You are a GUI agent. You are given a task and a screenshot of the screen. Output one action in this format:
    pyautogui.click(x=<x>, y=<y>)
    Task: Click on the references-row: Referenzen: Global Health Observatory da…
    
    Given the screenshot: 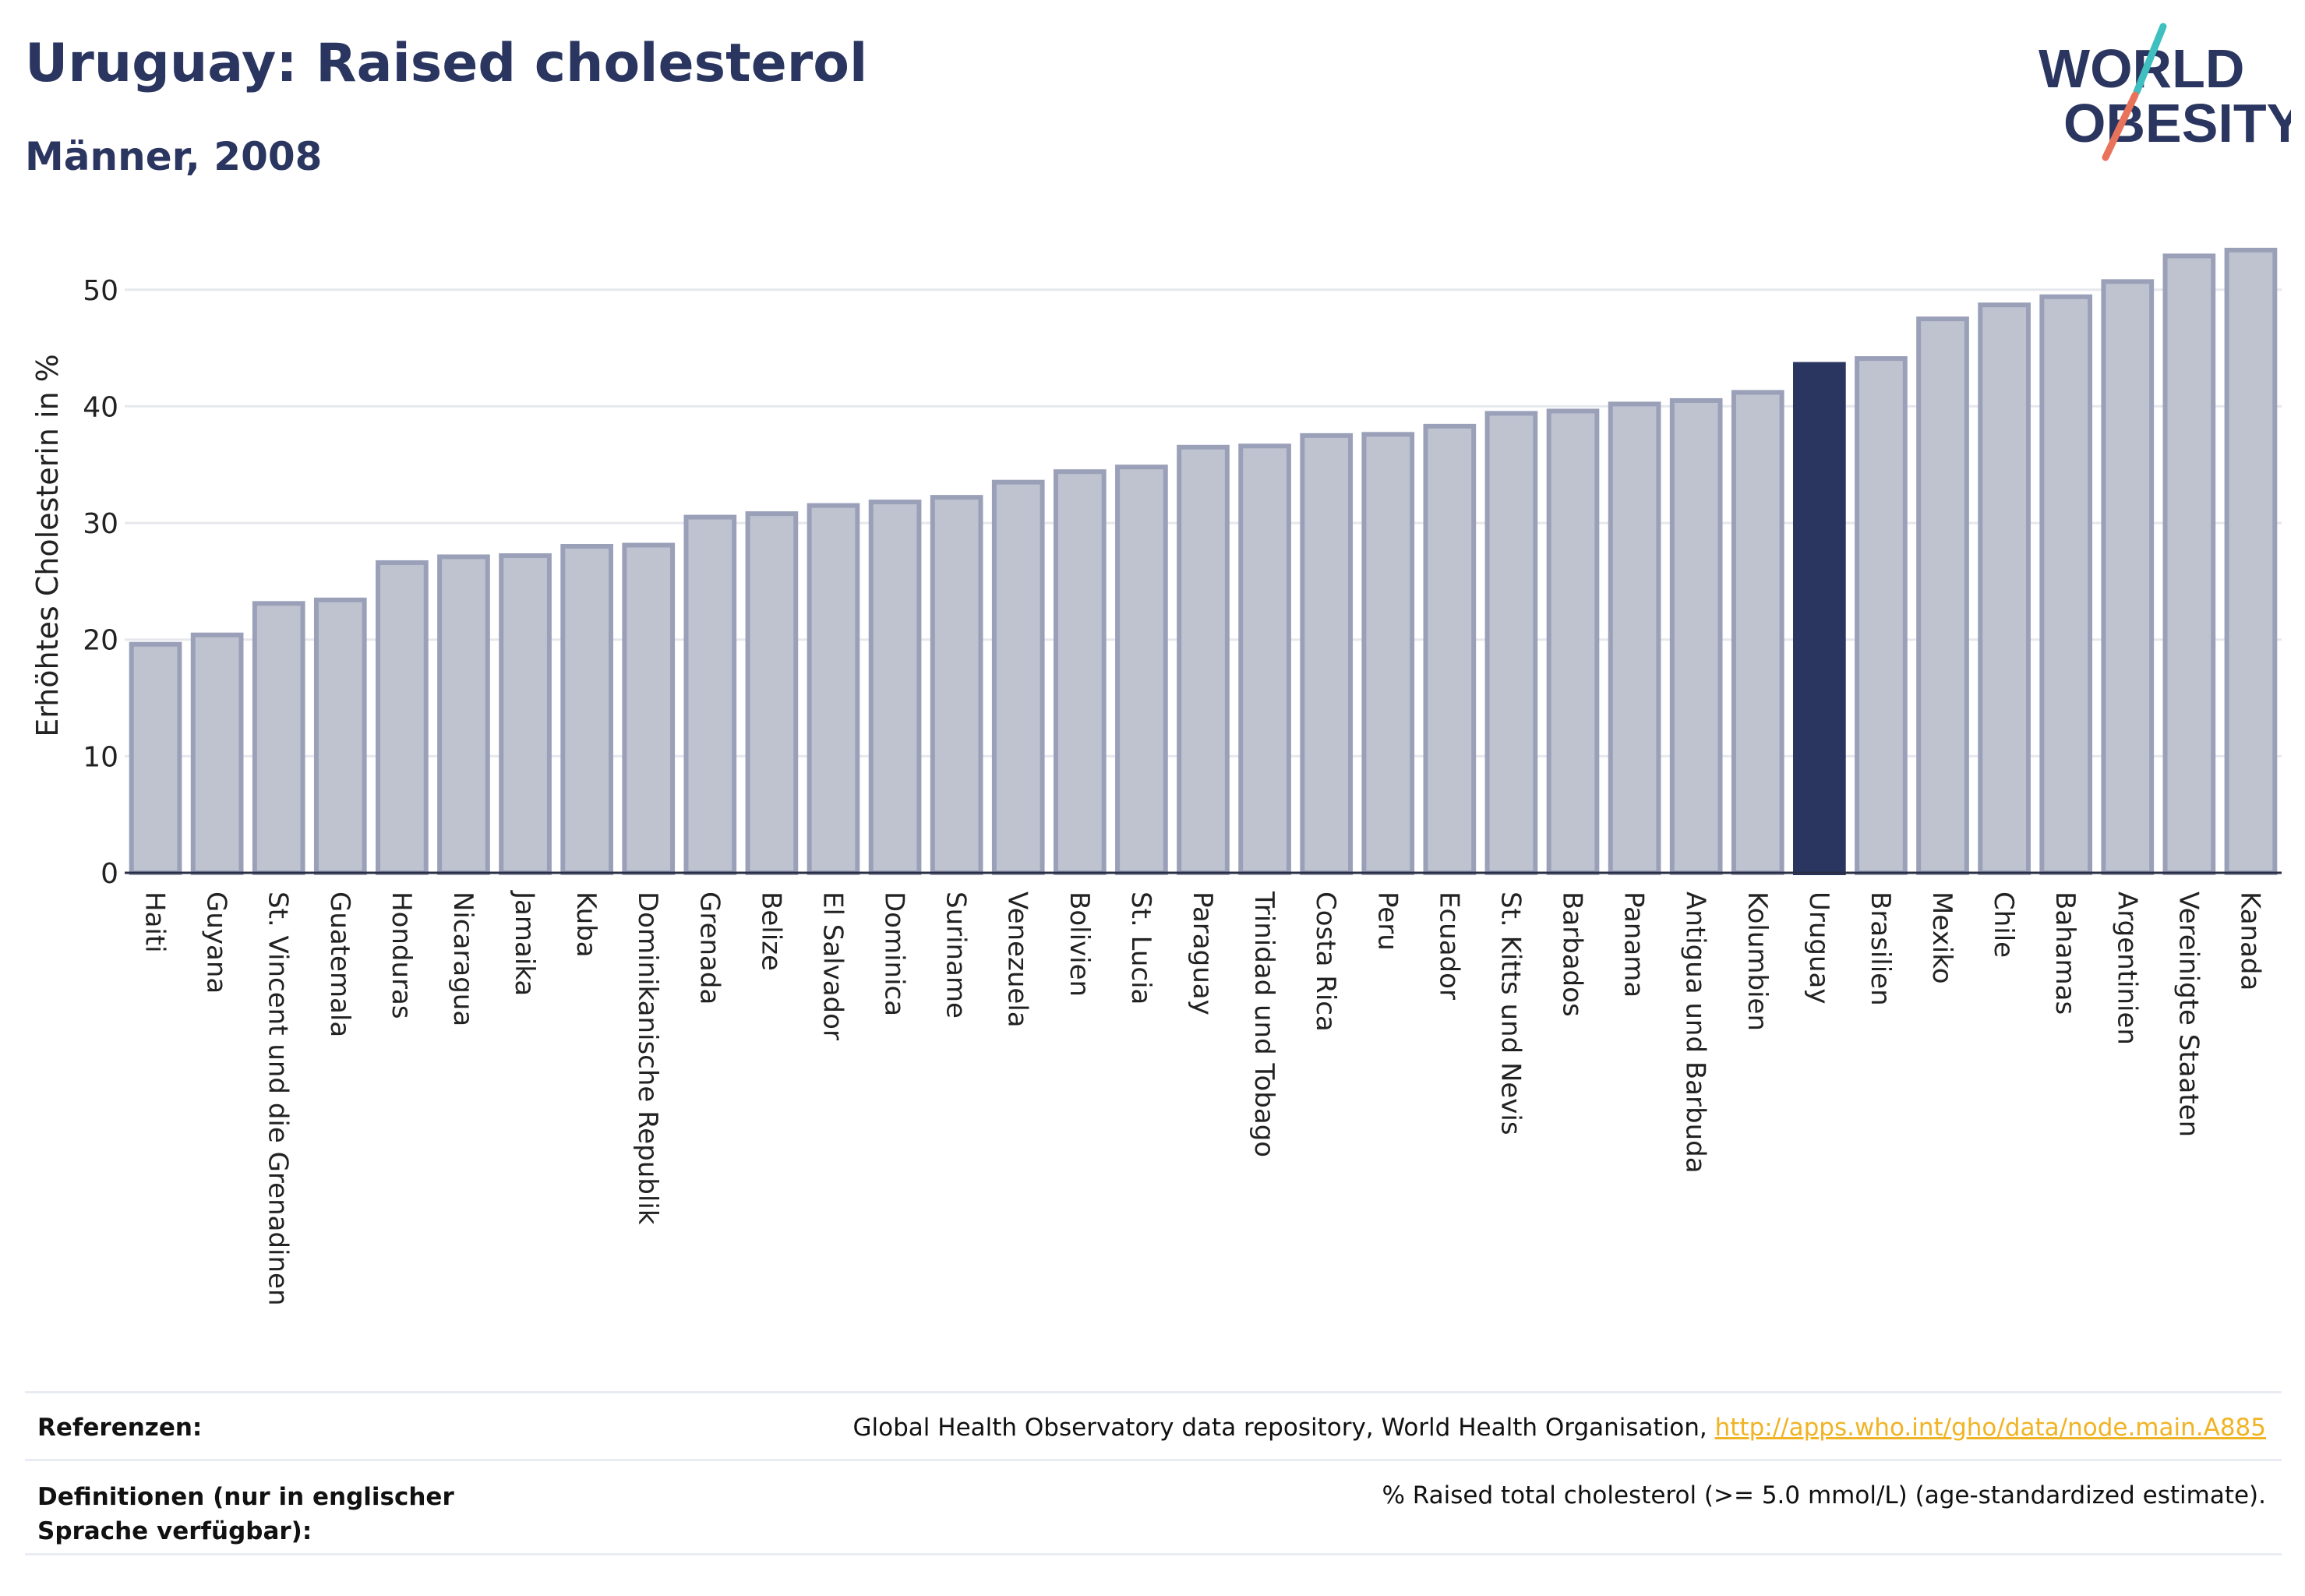 What is the action you would take?
    pyautogui.click(x=1153, y=1425)
    